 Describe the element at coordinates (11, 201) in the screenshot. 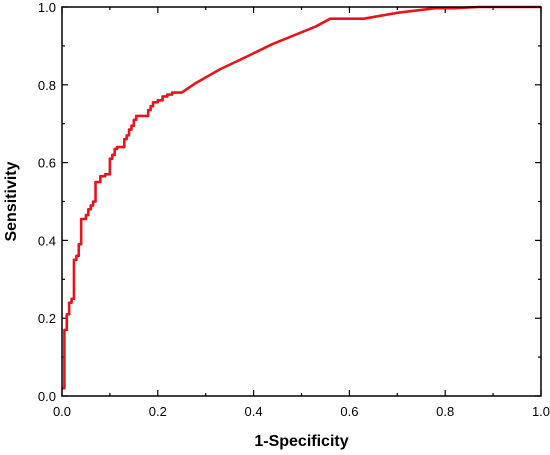

I see `y-axis-title: Sensitivity` at that location.